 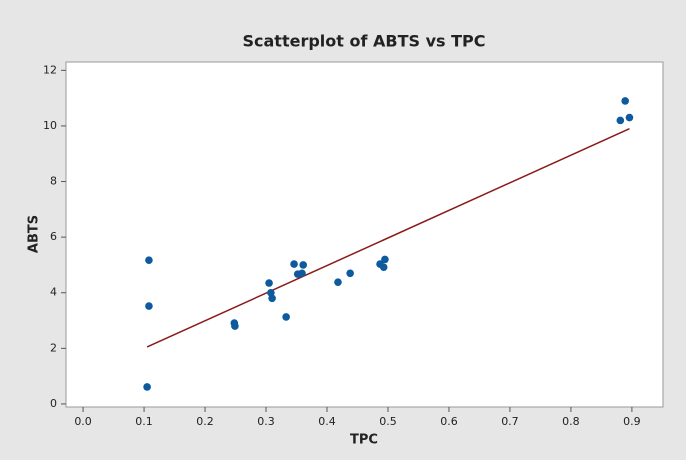 What do you see at coordinates (363, 41) in the screenshot?
I see `chart-title: Scatterplot of ABTS vs TPC` at bounding box center [363, 41].